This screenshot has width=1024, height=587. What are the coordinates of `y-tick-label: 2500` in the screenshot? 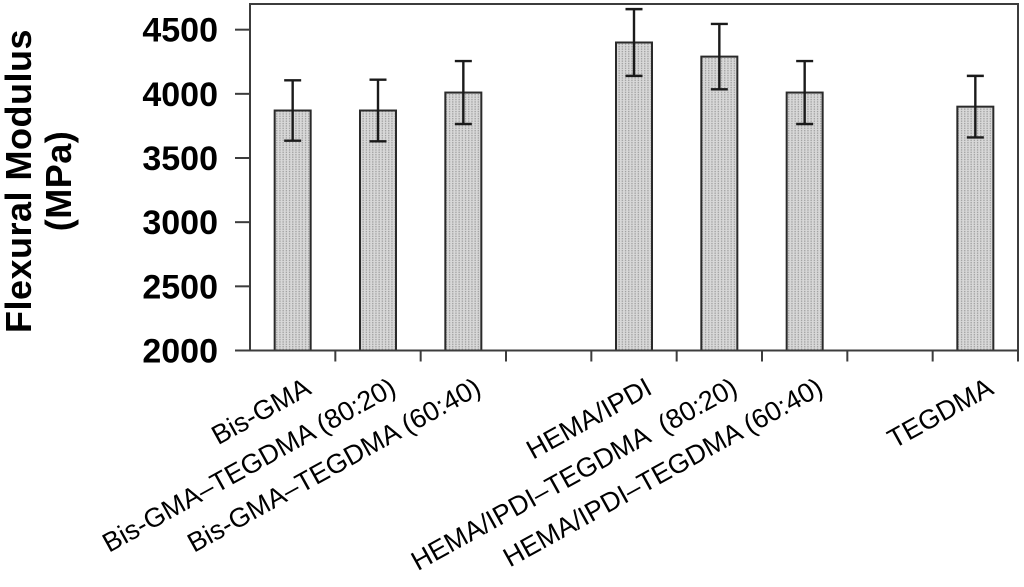 It's located at (180, 287).